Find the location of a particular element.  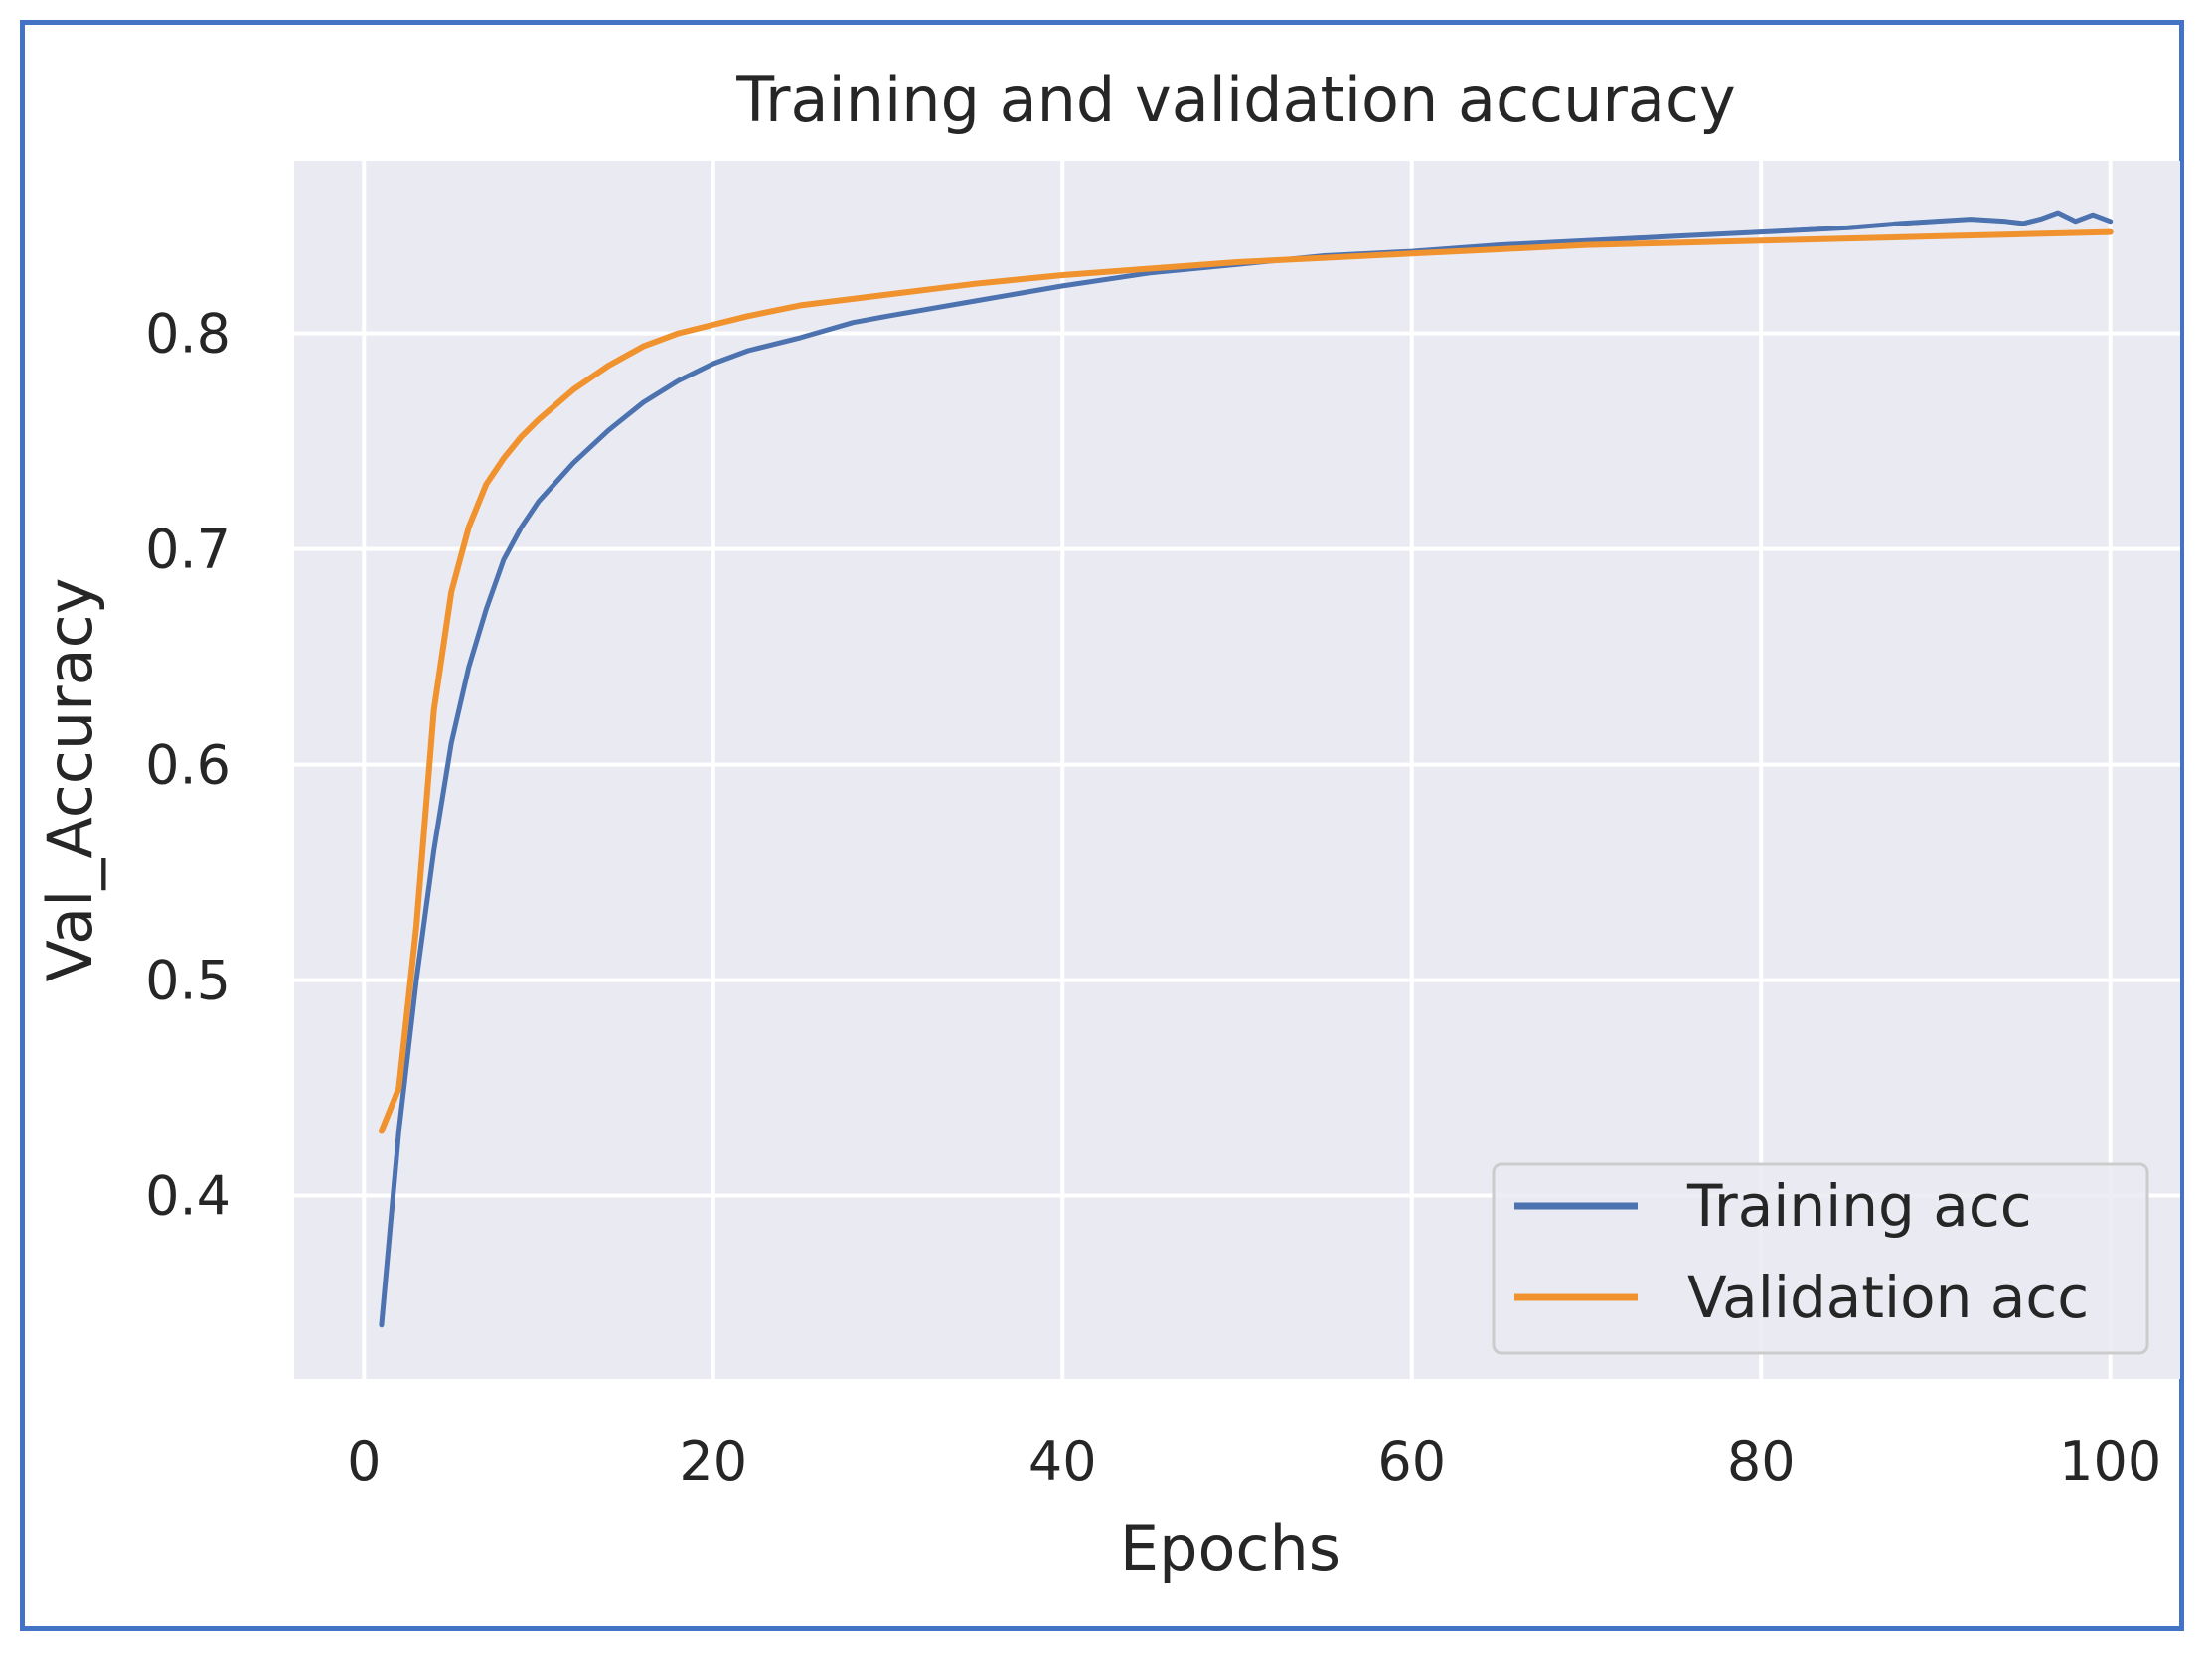

y-tick-label: 0.4 is located at coordinates (188, 1196).